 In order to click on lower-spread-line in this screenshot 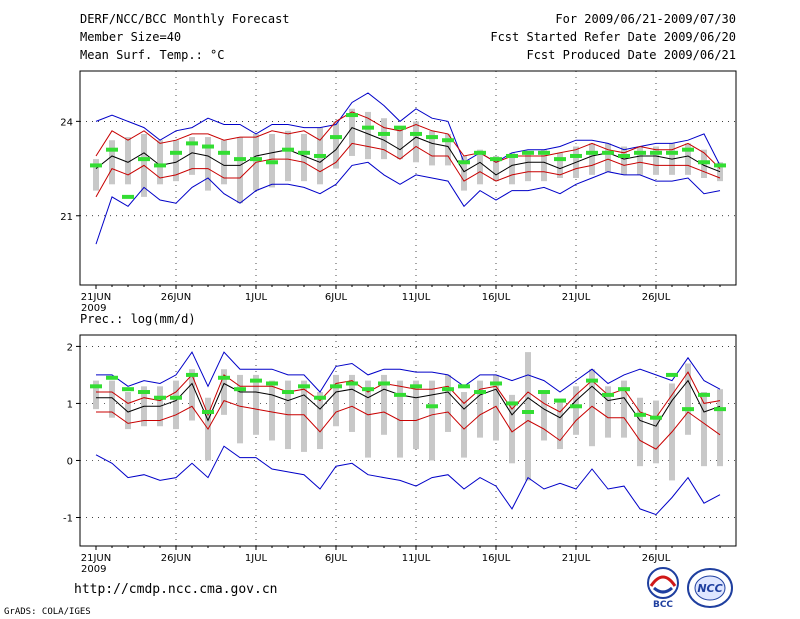, I will do `click(408, 170)`.